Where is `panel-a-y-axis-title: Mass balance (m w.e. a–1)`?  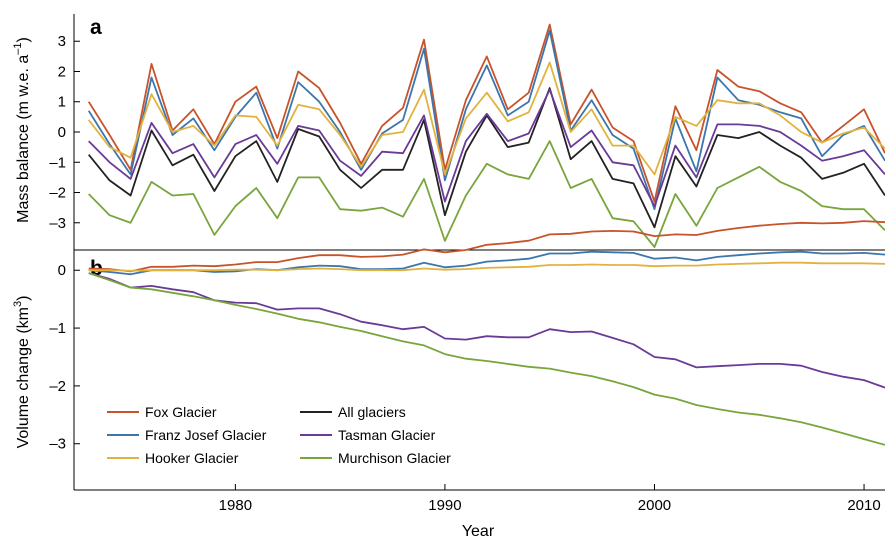 panel-a-y-axis-title: Mass balance (m w.e. a–1) is located at coordinates (22, 130).